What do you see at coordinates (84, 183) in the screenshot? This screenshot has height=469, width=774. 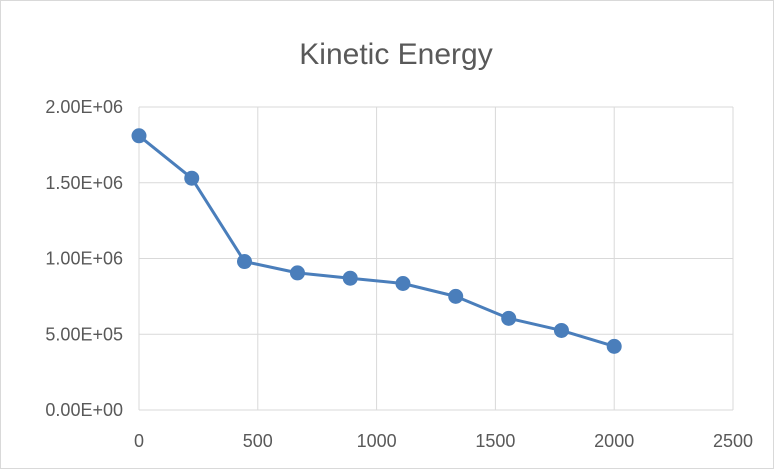 I see `y-tick-label: 1.50E+06` at bounding box center [84, 183].